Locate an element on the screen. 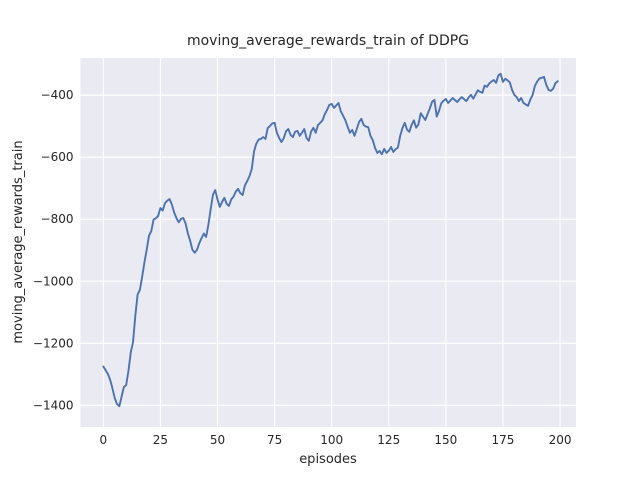  y-tick-label: −1000 is located at coordinates (53, 281).